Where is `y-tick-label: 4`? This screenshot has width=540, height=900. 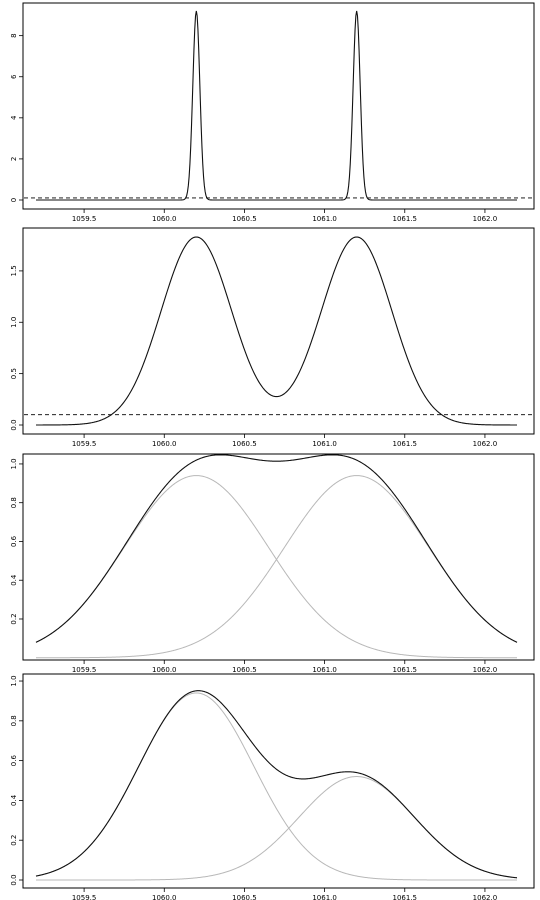 y-tick-label: 4 is located at coordinates (14, 117).